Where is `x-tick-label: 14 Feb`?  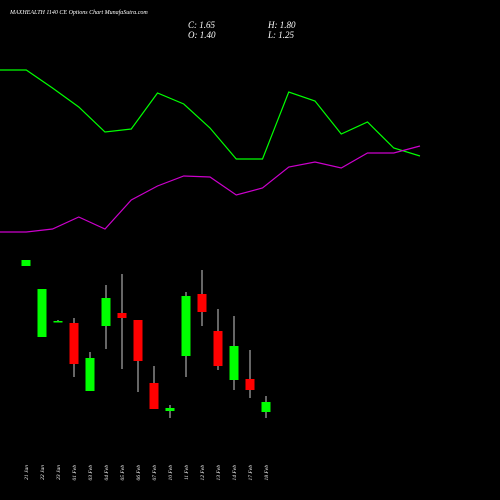
x-tick-label: 14 Feb is located at coordinates (234, 473).